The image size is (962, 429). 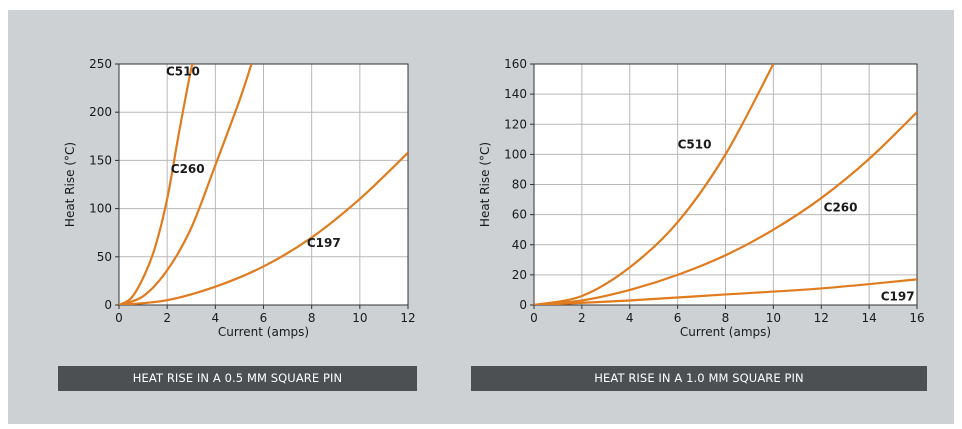 What do you see at coordinates (108, 305) in the screenshot?
I see `chart1-y-tick-label: 0` at bounding box center [108, 305].